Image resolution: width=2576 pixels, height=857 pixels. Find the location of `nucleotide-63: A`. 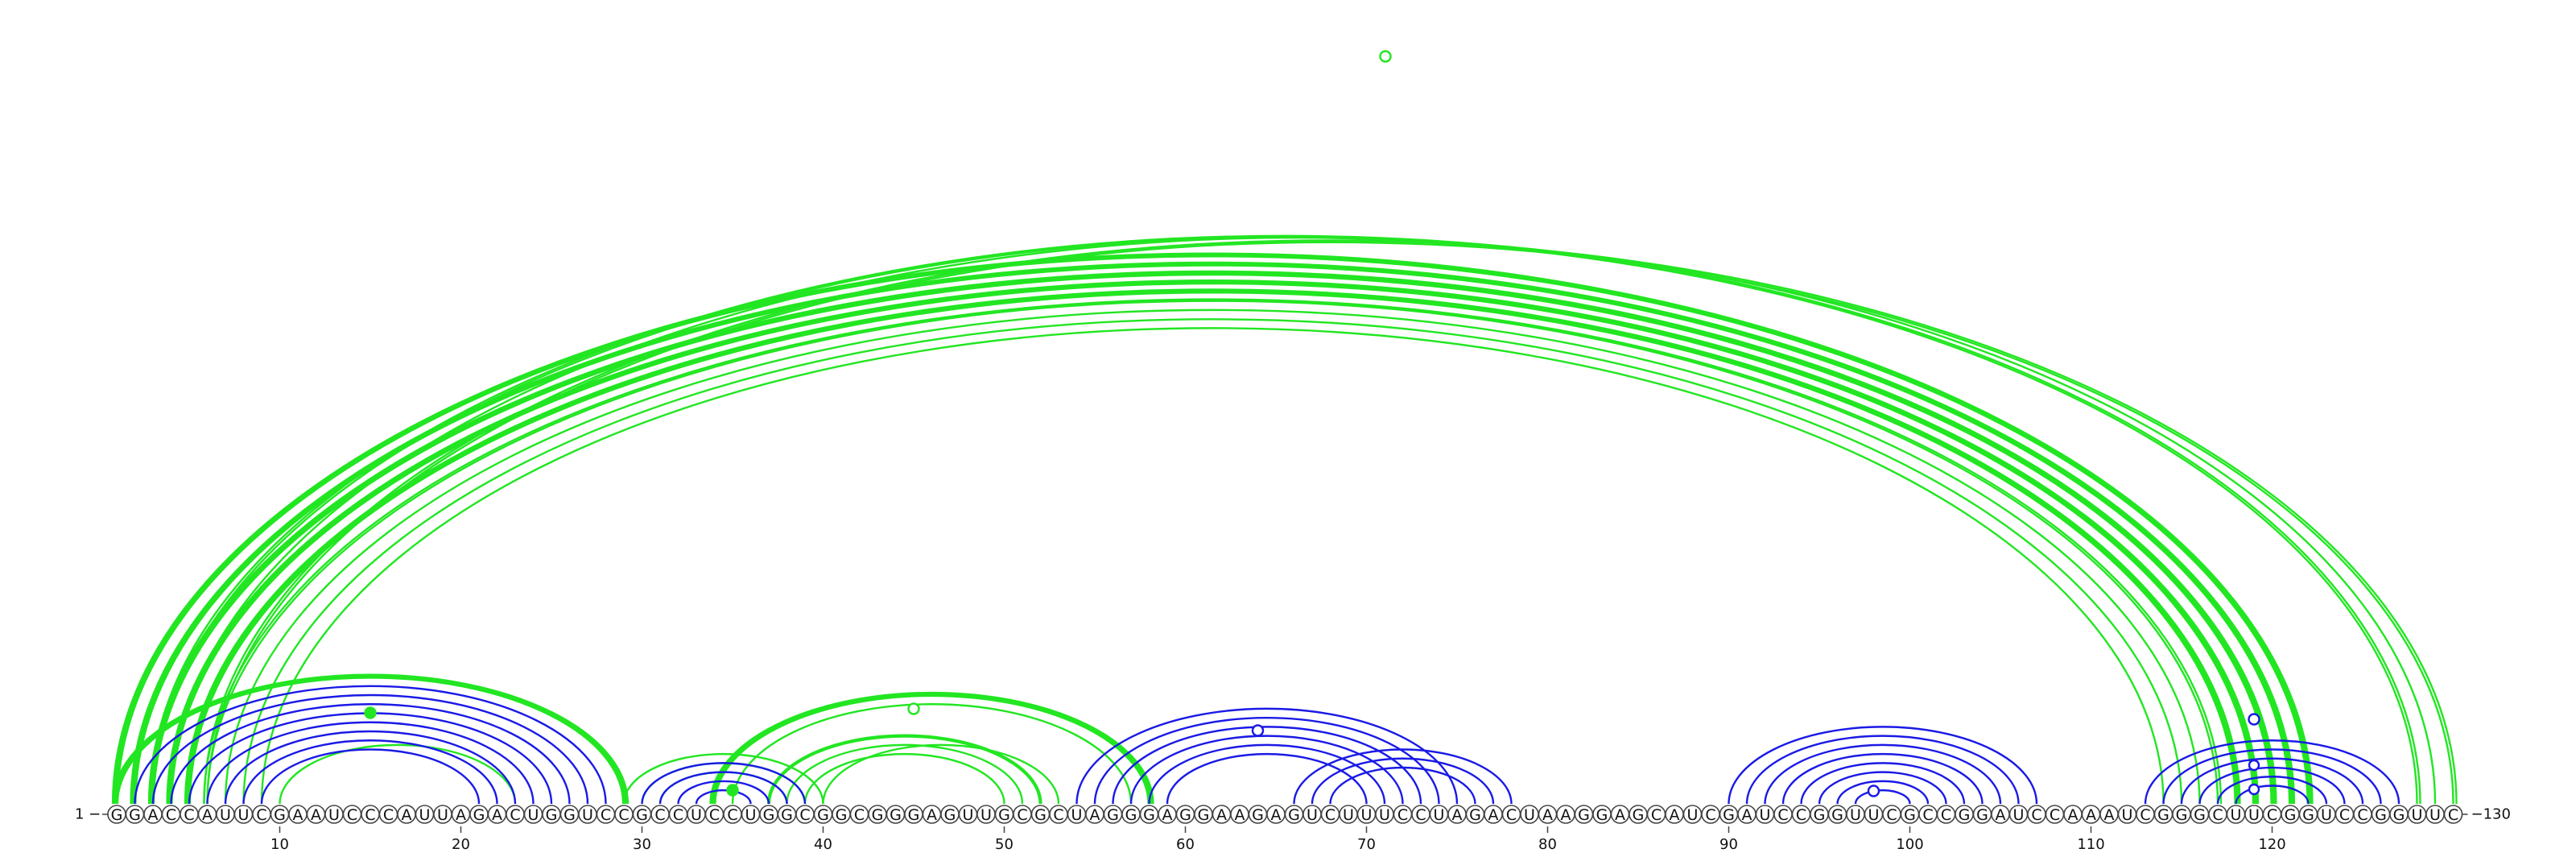

nucleotide-63: A is located at coordinates (1239, 814).